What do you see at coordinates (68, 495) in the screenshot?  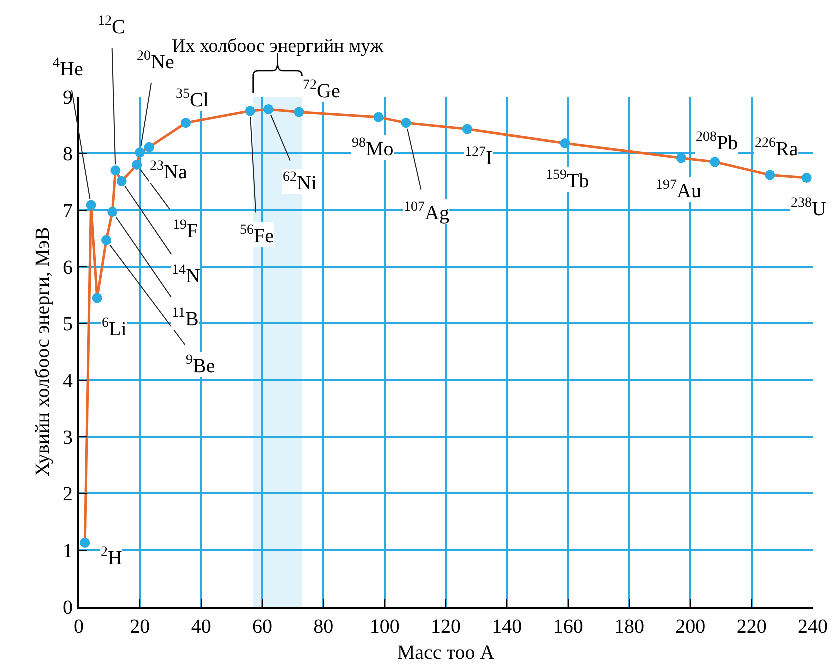 I see `y-tick-label: 2` at bounding box center [68, 495].